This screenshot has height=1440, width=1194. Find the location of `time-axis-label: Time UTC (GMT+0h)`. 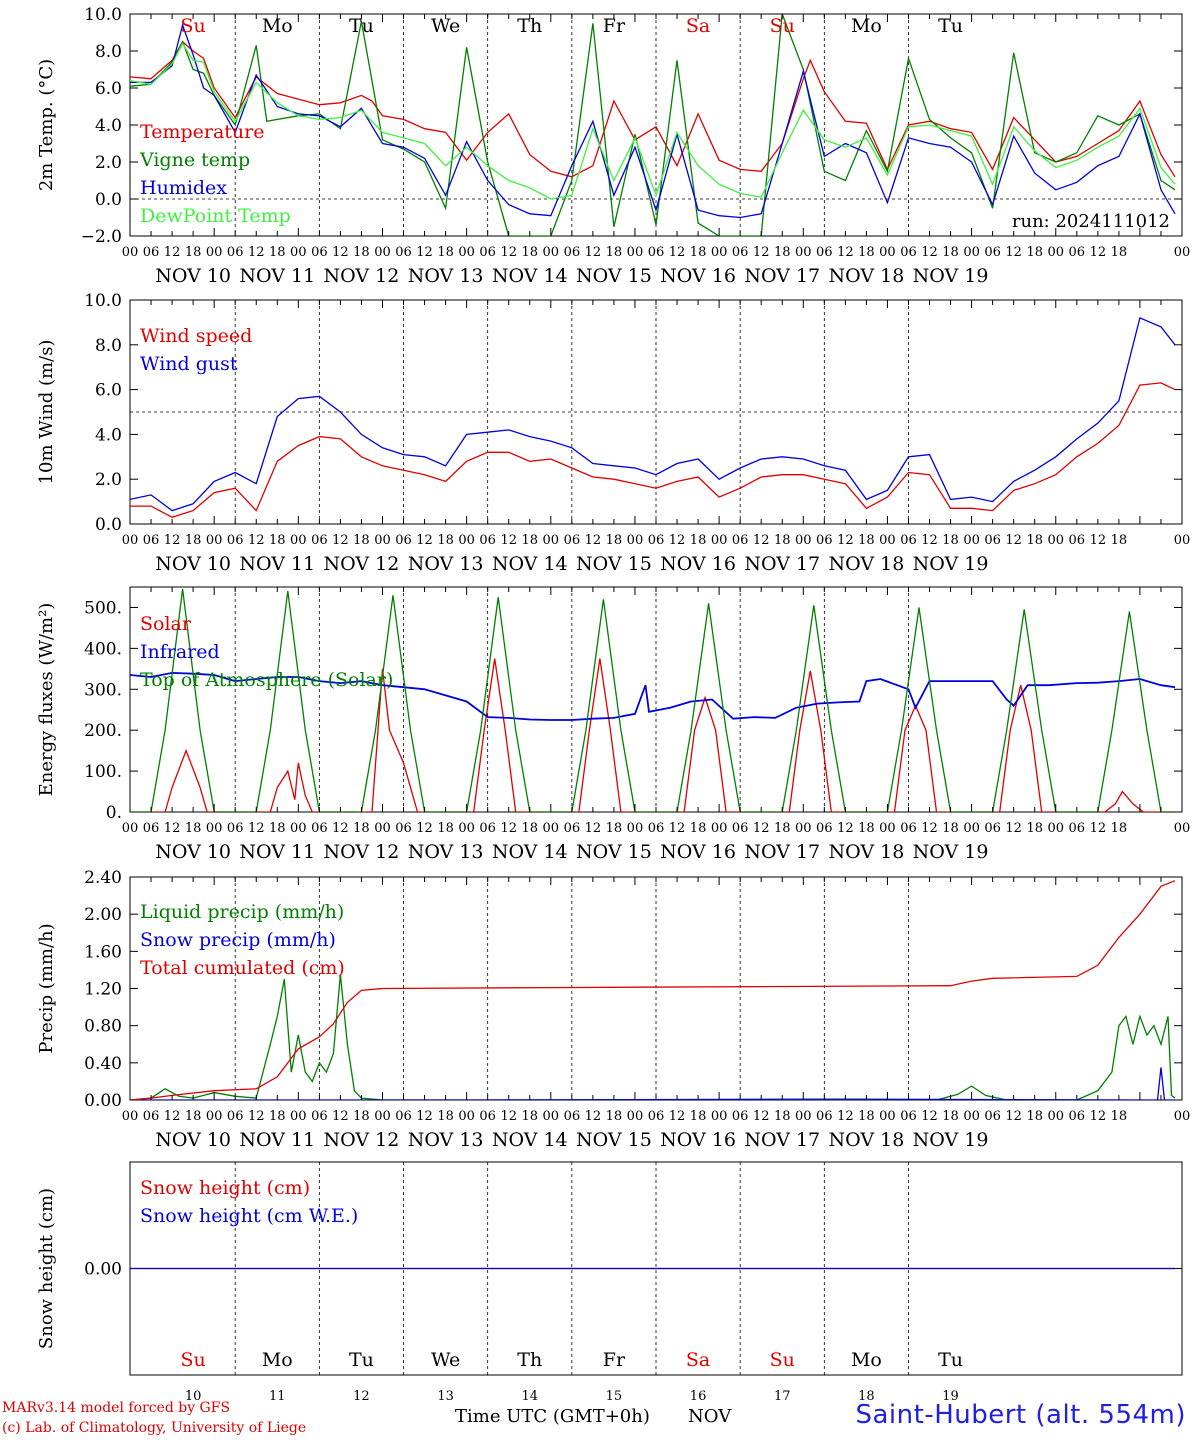

time-axis-label: Time UTC (GMT+0h) is located at coordinates (552, 1416).